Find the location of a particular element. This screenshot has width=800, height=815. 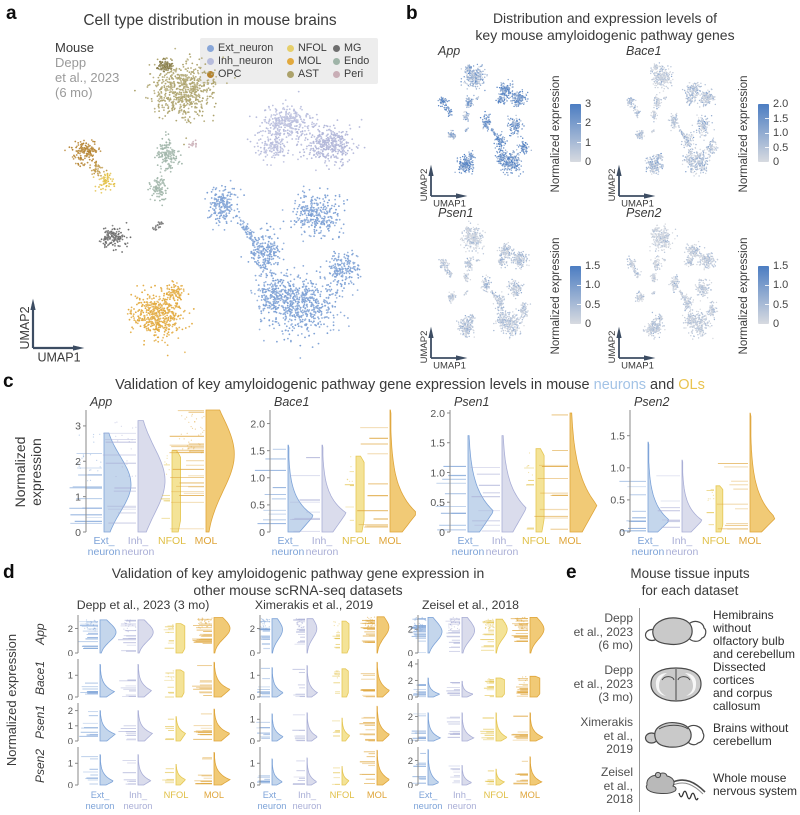

mini-violin-Zeisel-App: 02 is located at coordinates (476, 635).